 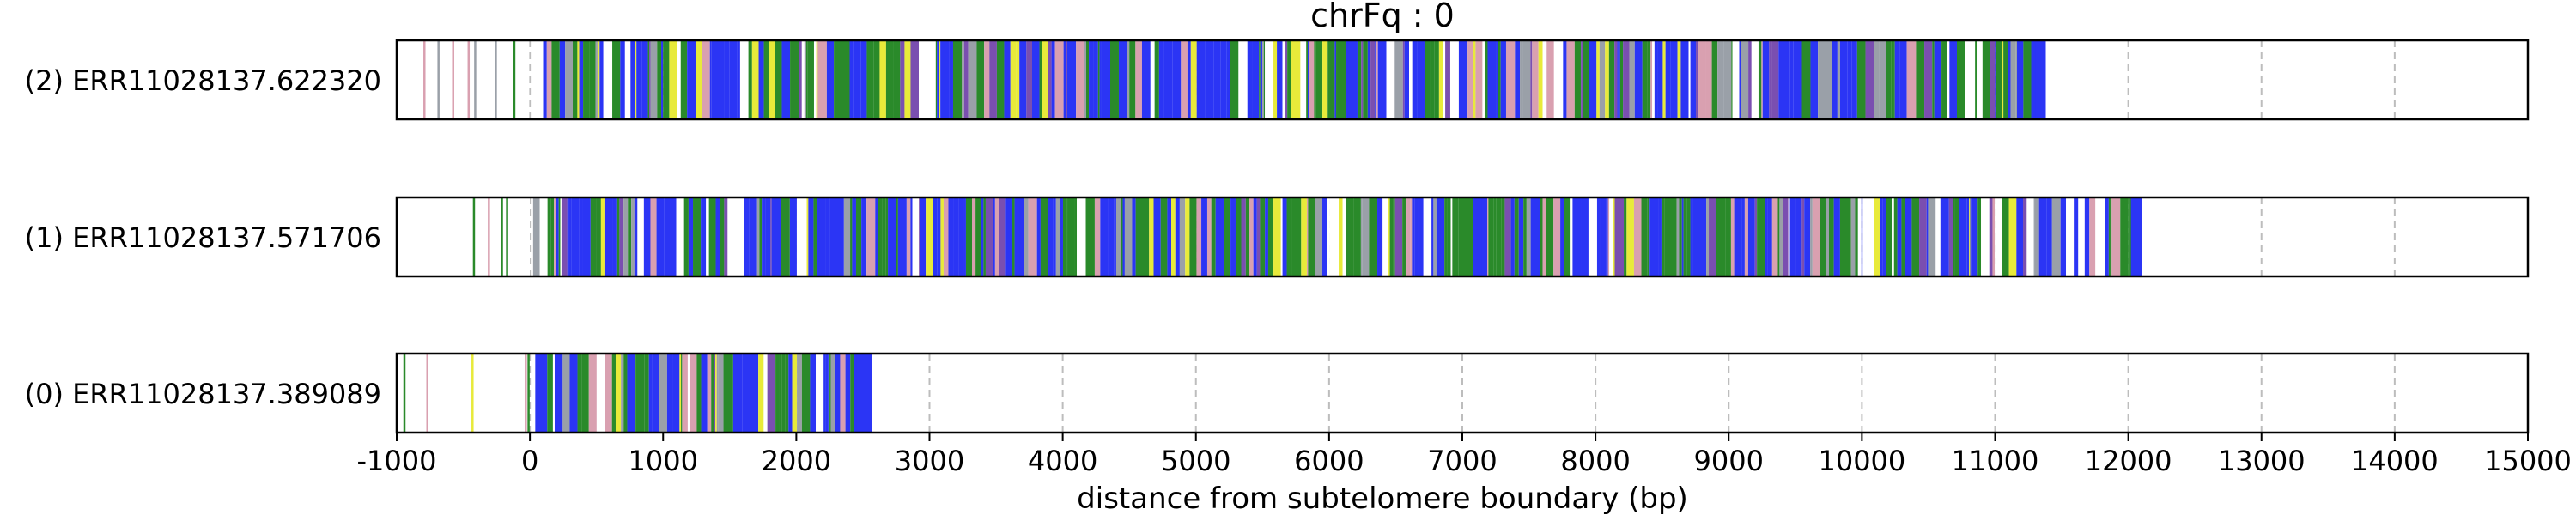 What do you see at coordinates (203, 80) in the screenshot?
I see `row-label: (2) ERR11028137.622320` at bounding box center [203, 80].